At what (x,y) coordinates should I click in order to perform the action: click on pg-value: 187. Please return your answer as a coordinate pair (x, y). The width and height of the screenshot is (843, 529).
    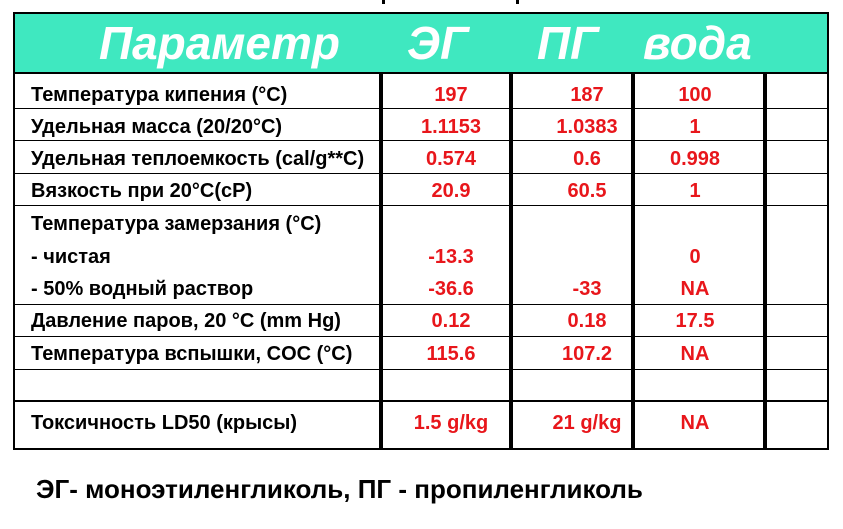
    Looking at the image, I should click on (587, 95).